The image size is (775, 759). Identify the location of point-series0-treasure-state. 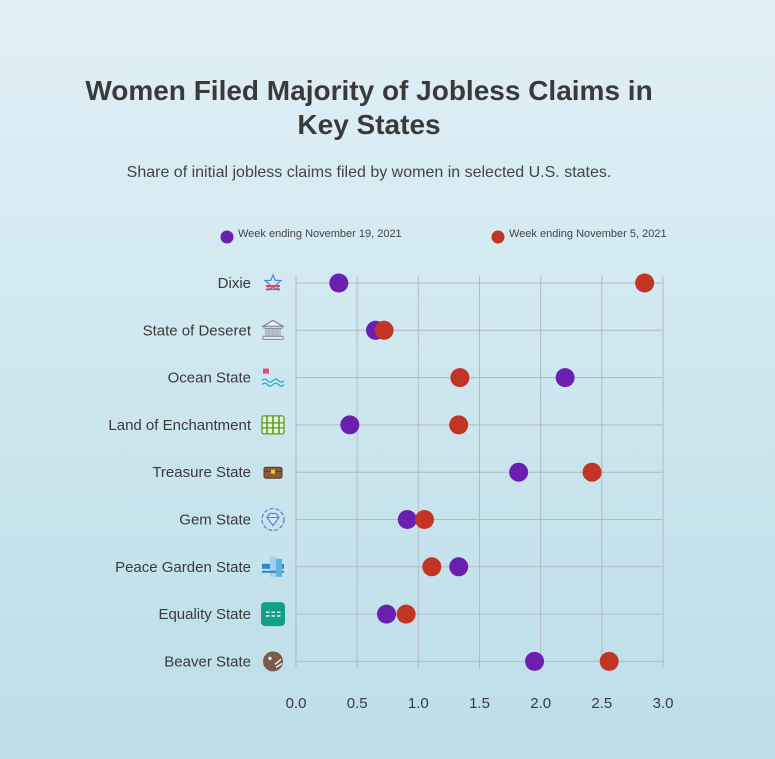
(519, 472).